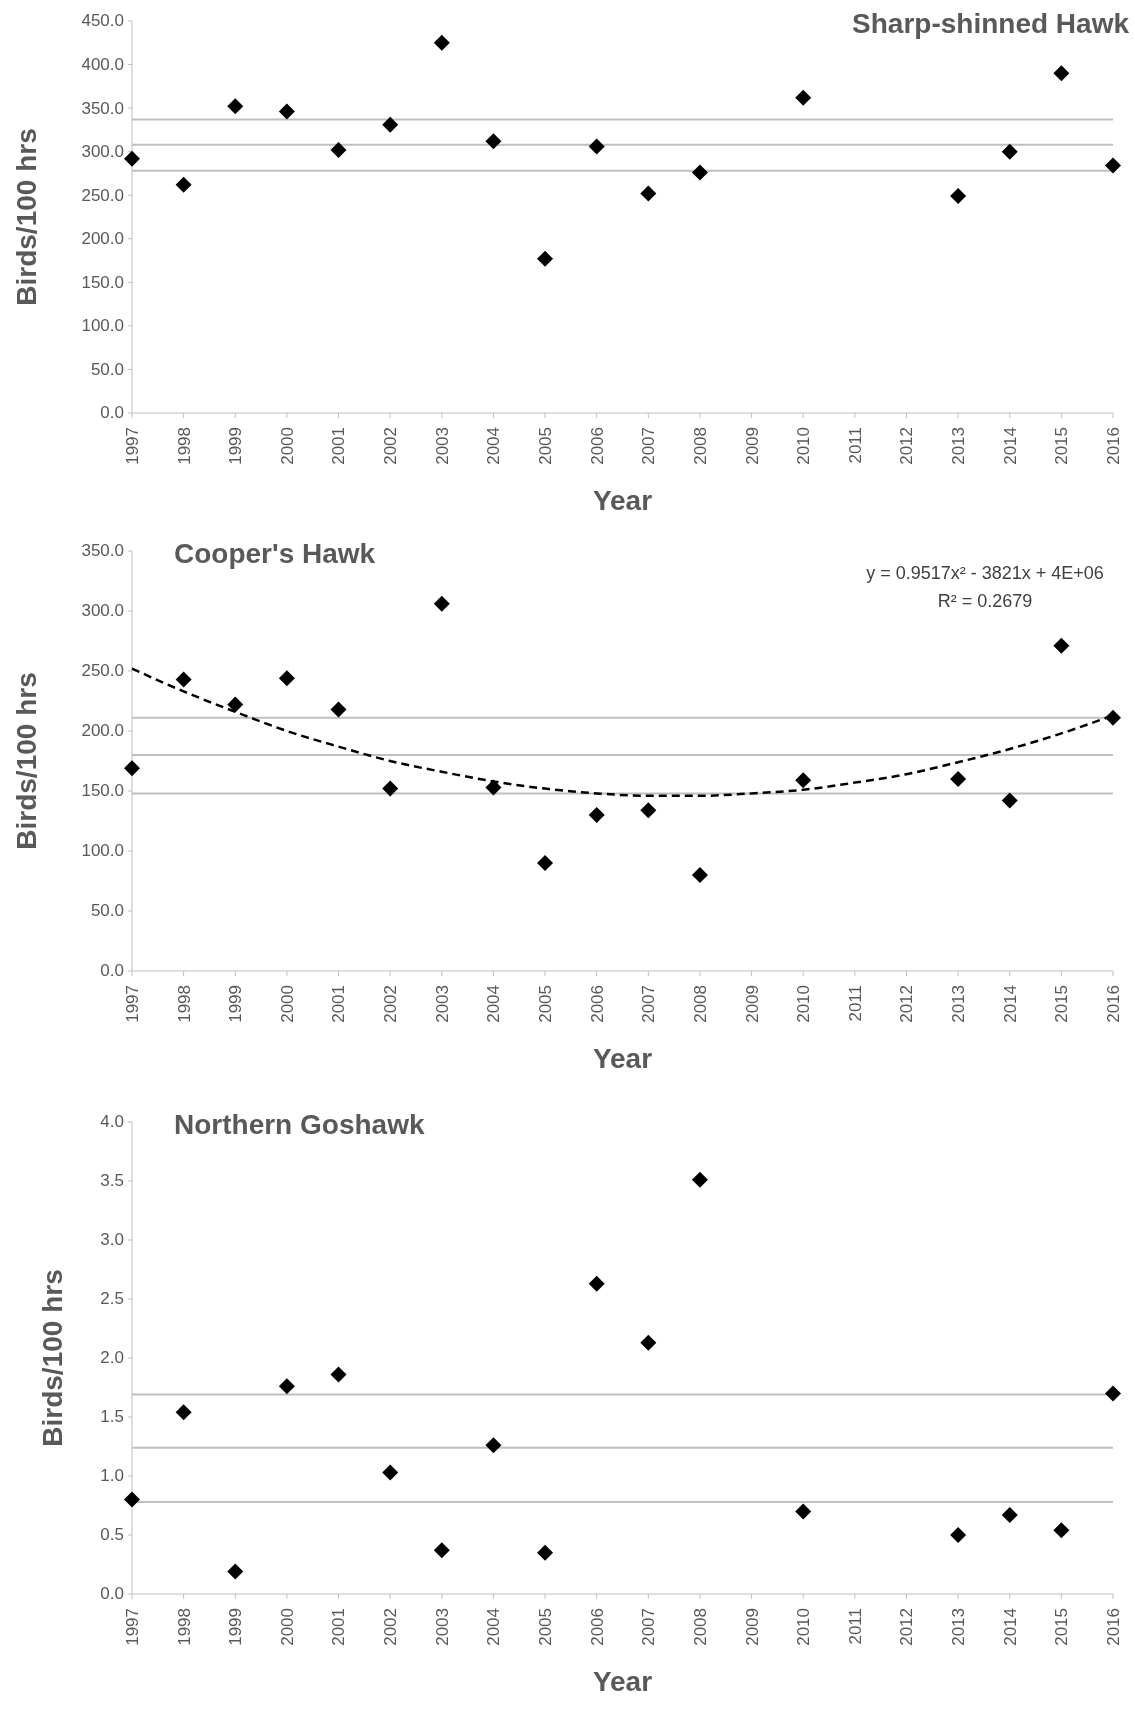 The height and width of the screenshot is (1714, 1135). I want to click on y-tick-label: 1.5, so click(112, 1417).